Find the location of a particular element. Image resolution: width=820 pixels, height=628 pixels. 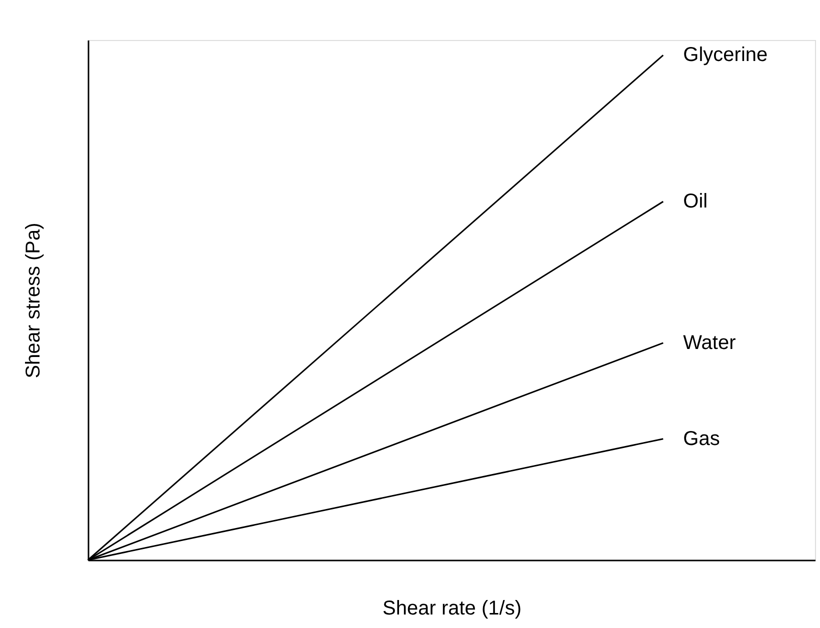

series-label: Gas is located at coordinates (701, 439).